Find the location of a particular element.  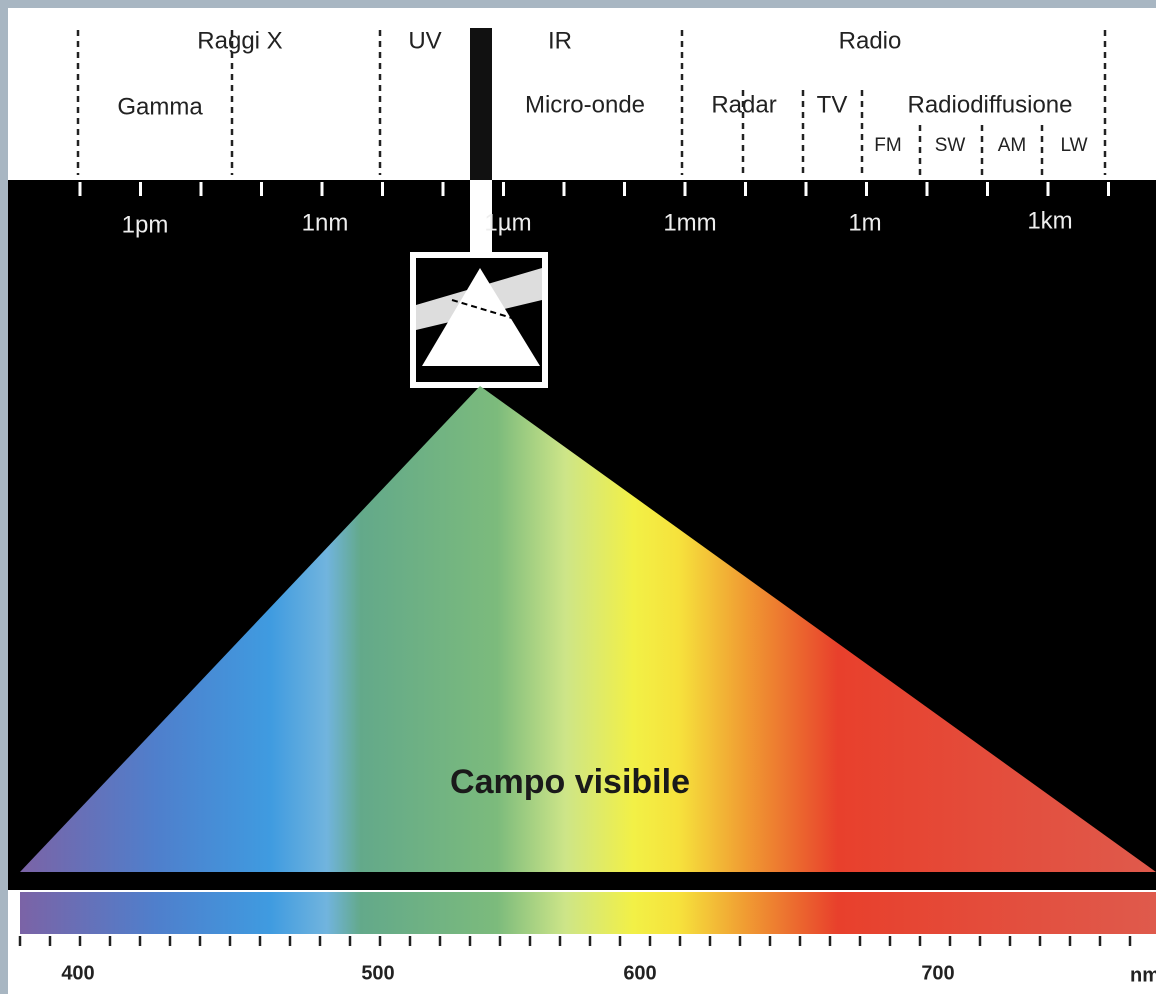

band-label: Radio is located at coordinates (870, 40).